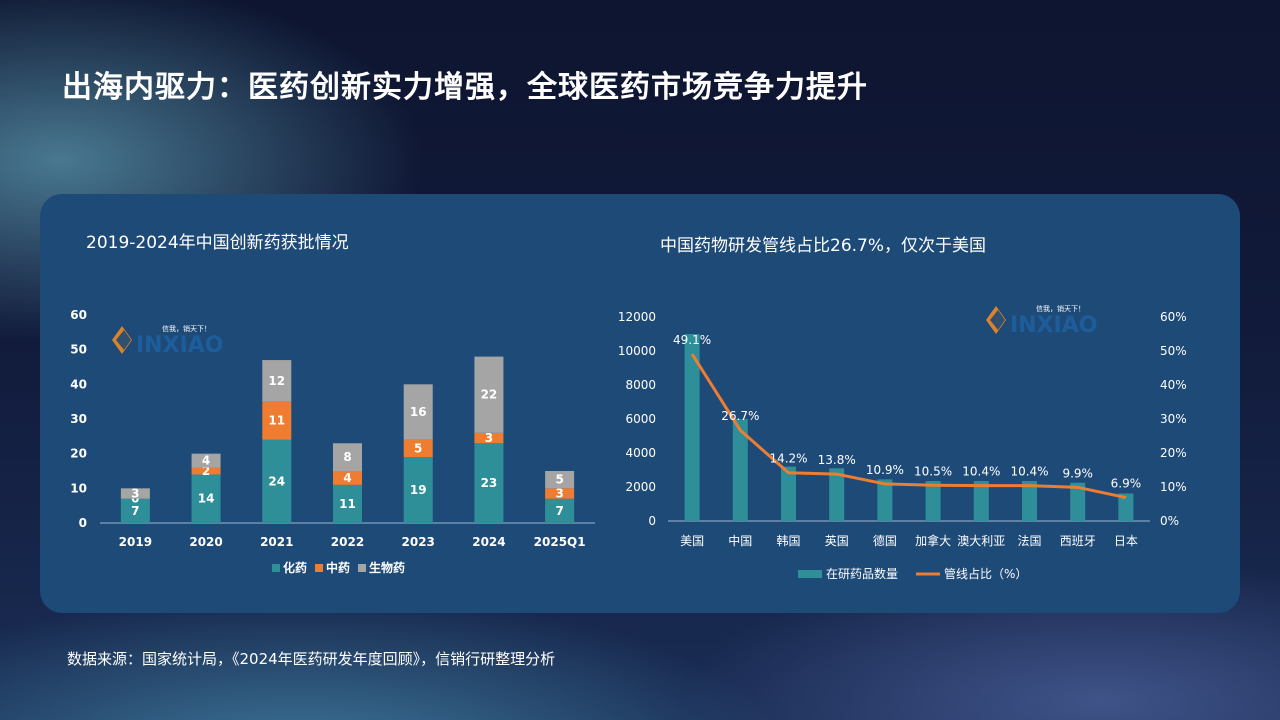  What do you see at coordinates (640, 419) in the screenshot?
I see `y-left-tick-label: 6000` at bounding box center [640, 419].